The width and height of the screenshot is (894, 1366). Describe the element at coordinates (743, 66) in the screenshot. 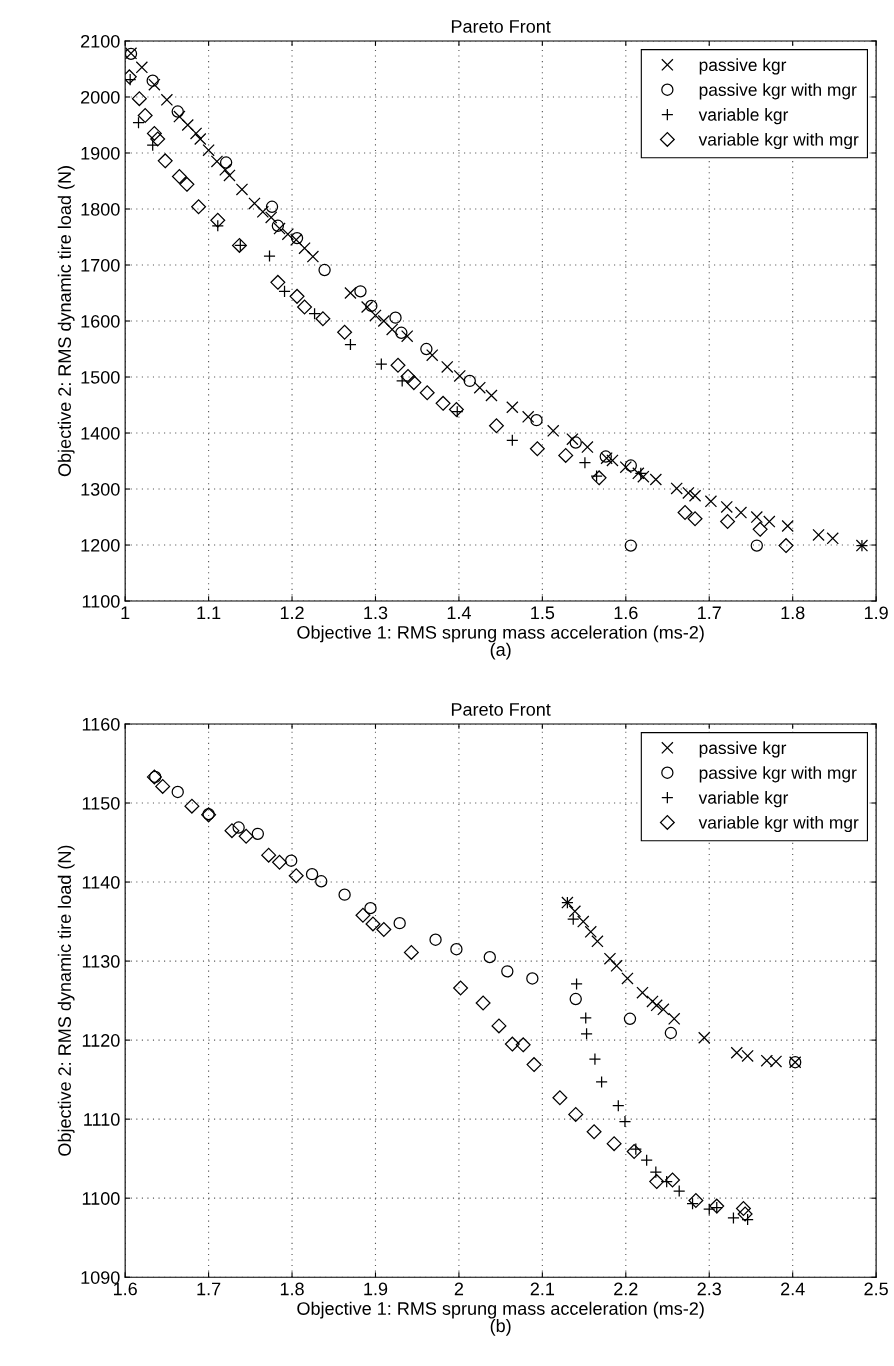

I see `legend-label: passive kgr` at that location.